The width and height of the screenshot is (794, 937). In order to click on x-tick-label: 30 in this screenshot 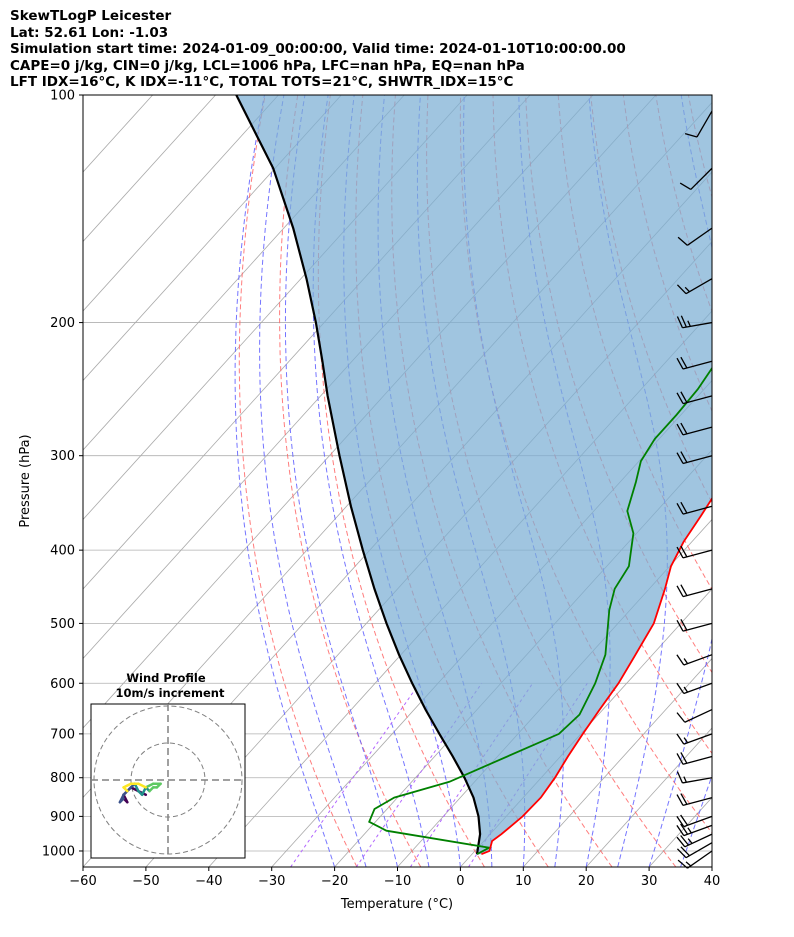, I will do `click(649, 881)`.